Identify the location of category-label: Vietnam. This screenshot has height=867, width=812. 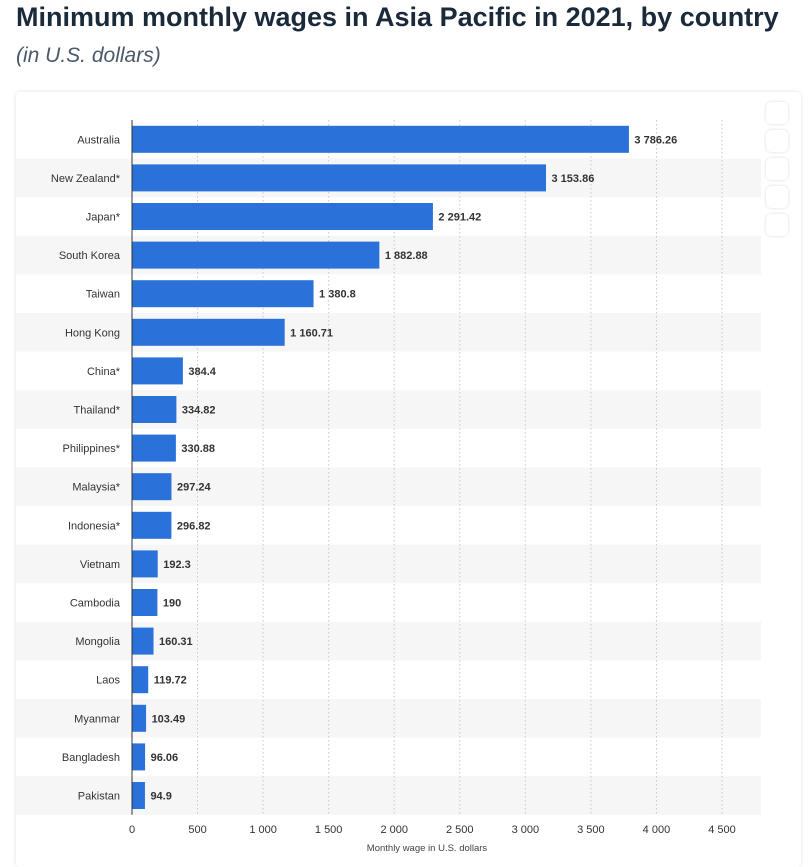
(100, 565).